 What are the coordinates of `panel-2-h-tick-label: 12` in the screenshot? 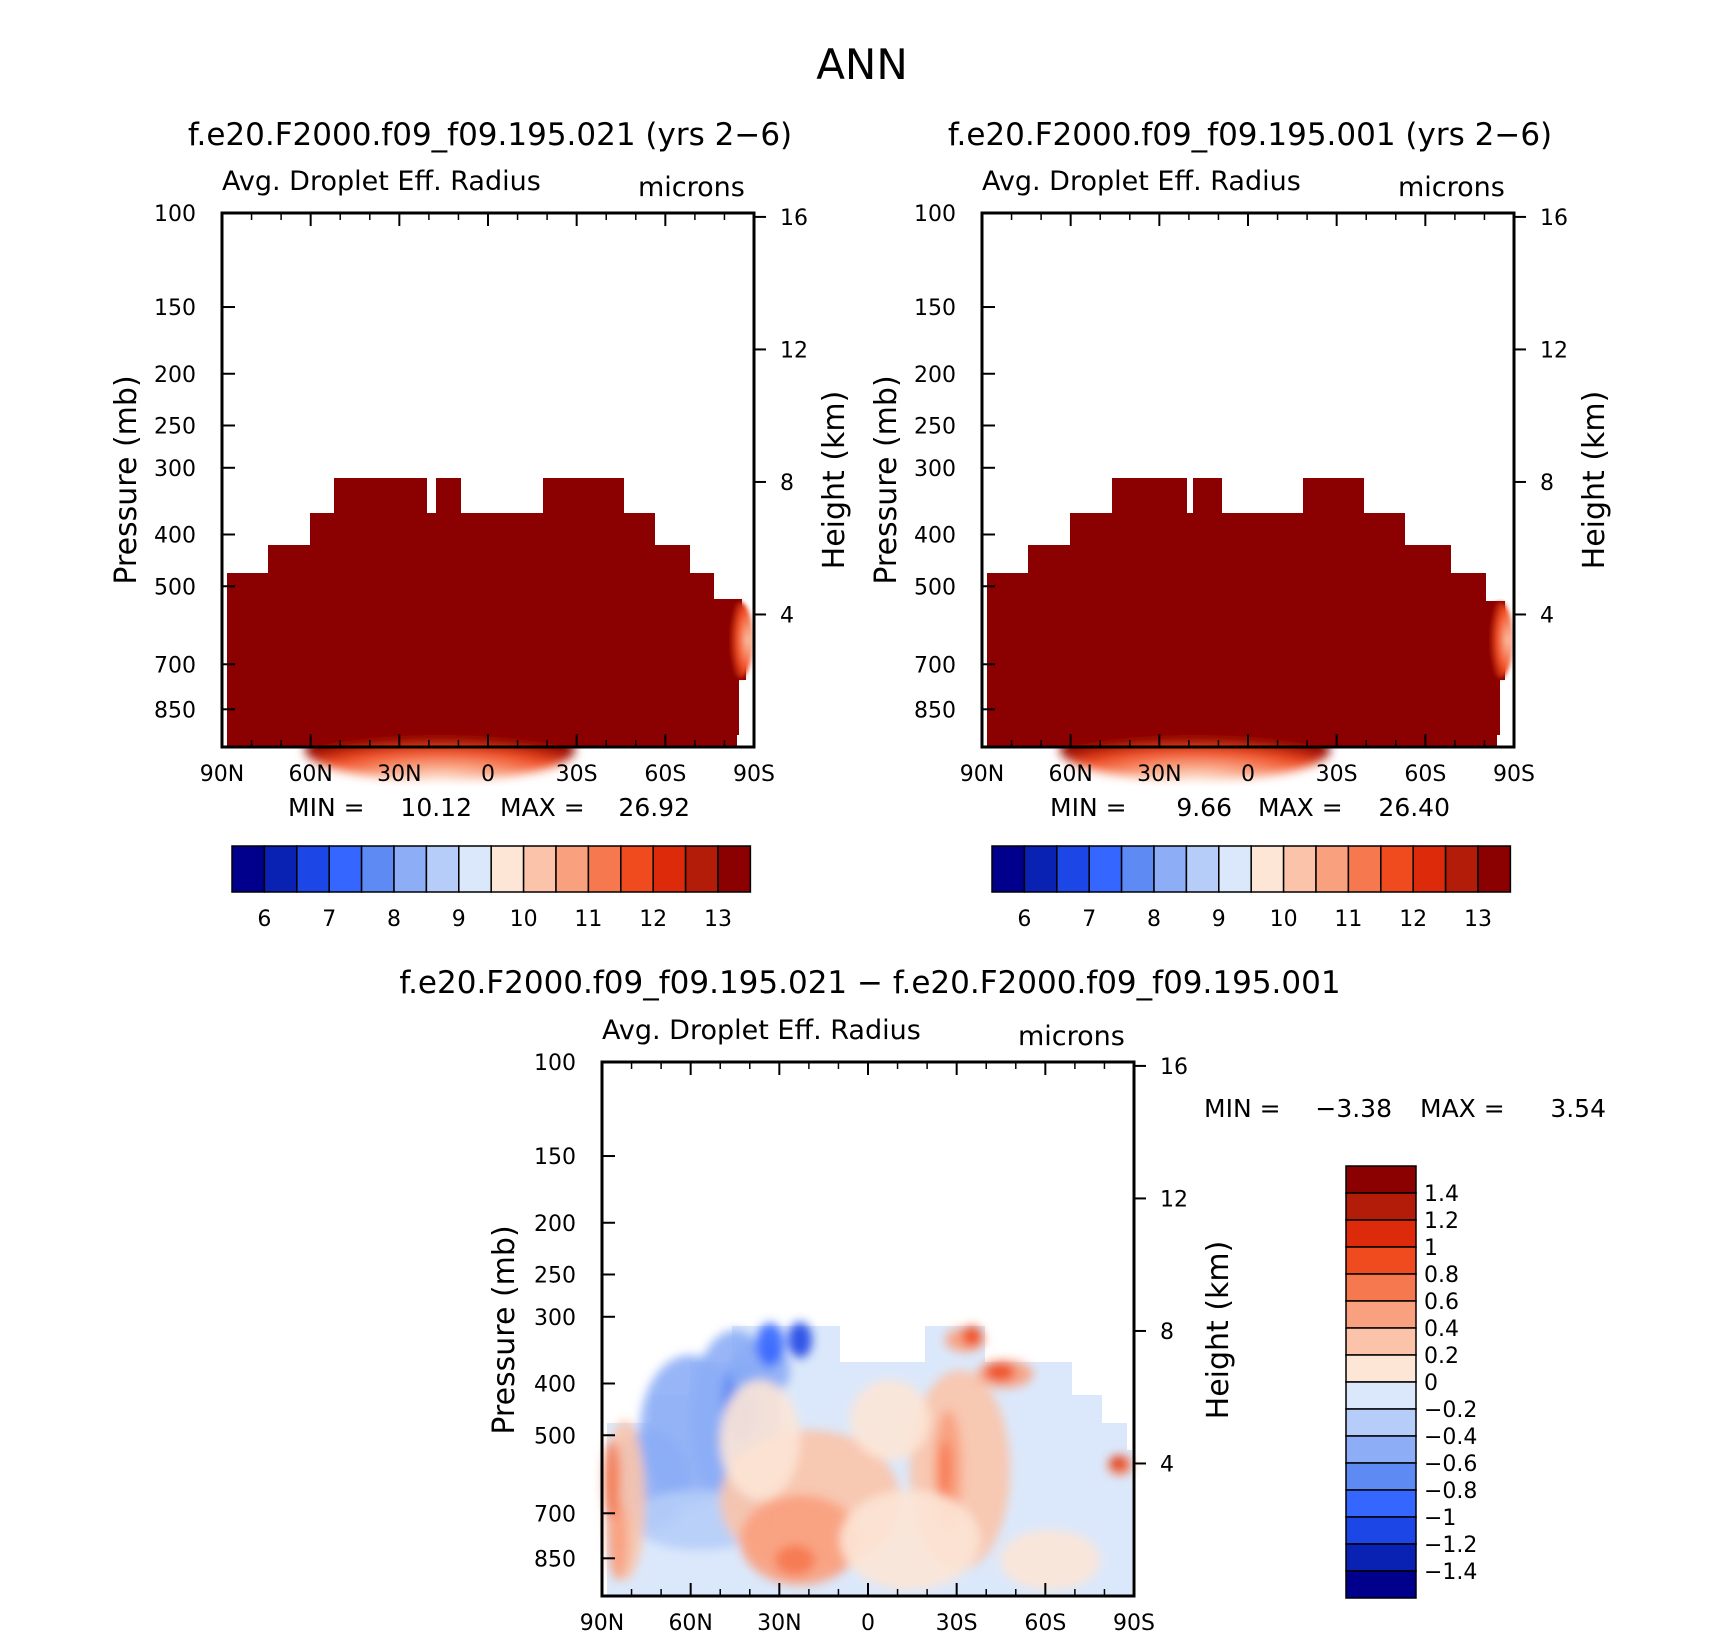 It's located at (1554, 350).